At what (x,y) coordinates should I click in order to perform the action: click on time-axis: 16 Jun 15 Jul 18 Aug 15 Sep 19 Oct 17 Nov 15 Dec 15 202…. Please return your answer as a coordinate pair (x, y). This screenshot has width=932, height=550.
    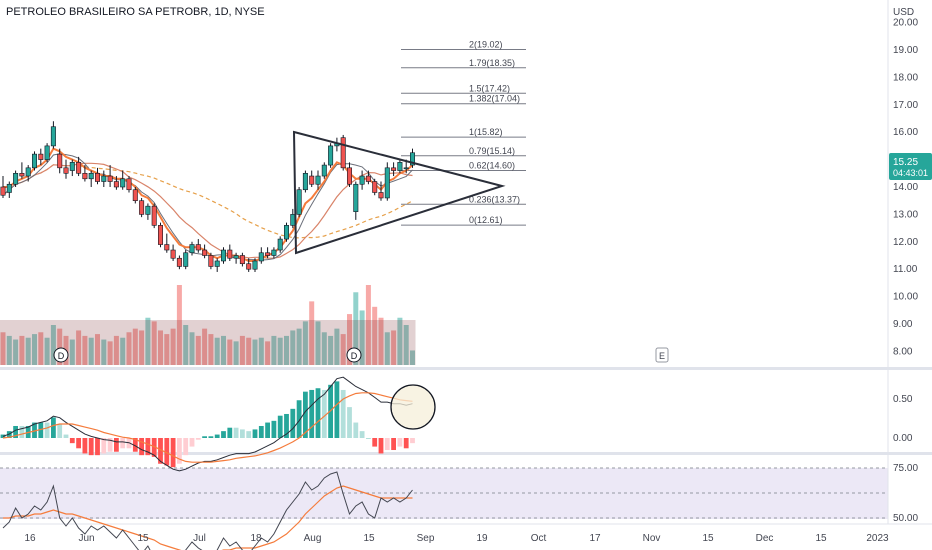
    Looking at the image, I should click on (456, 538).